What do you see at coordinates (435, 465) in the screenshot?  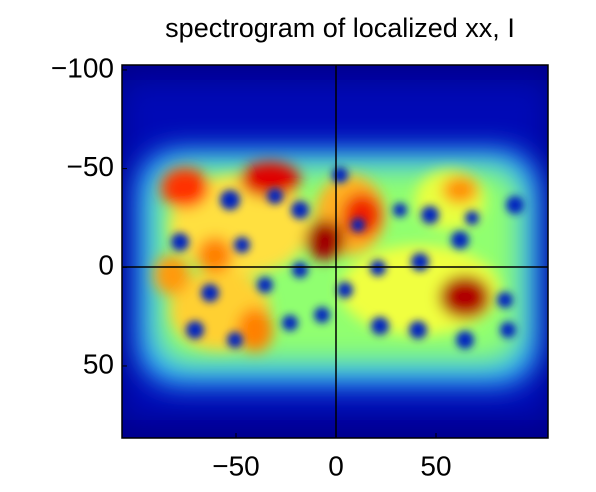 I see `x-tick-label: 50` at bounding box center [435, 465].